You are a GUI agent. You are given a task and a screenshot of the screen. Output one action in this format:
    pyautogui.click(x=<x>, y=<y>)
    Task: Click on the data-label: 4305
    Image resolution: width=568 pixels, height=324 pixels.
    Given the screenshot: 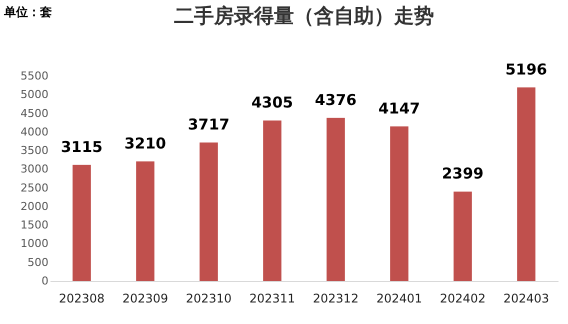 What is the action you would take?
    pyautogui.click(x=272, y=103)
    